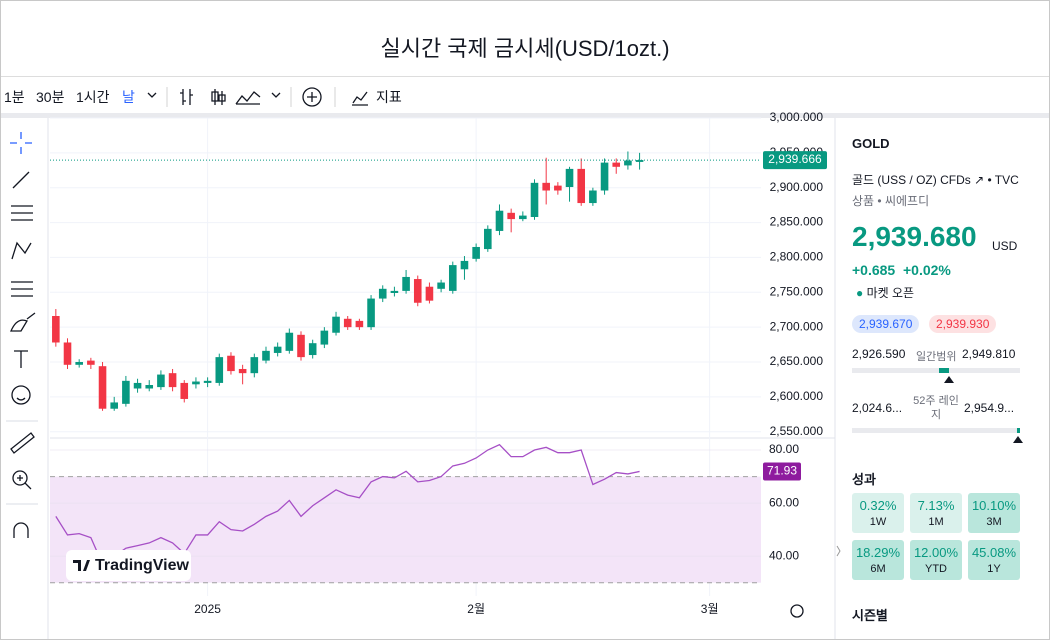 Image resolution: width=1050 pixels, height=640 pixels. Describe the element at coordinates (21, 180) in the screenshot. I see `trendline-tool` at that location.